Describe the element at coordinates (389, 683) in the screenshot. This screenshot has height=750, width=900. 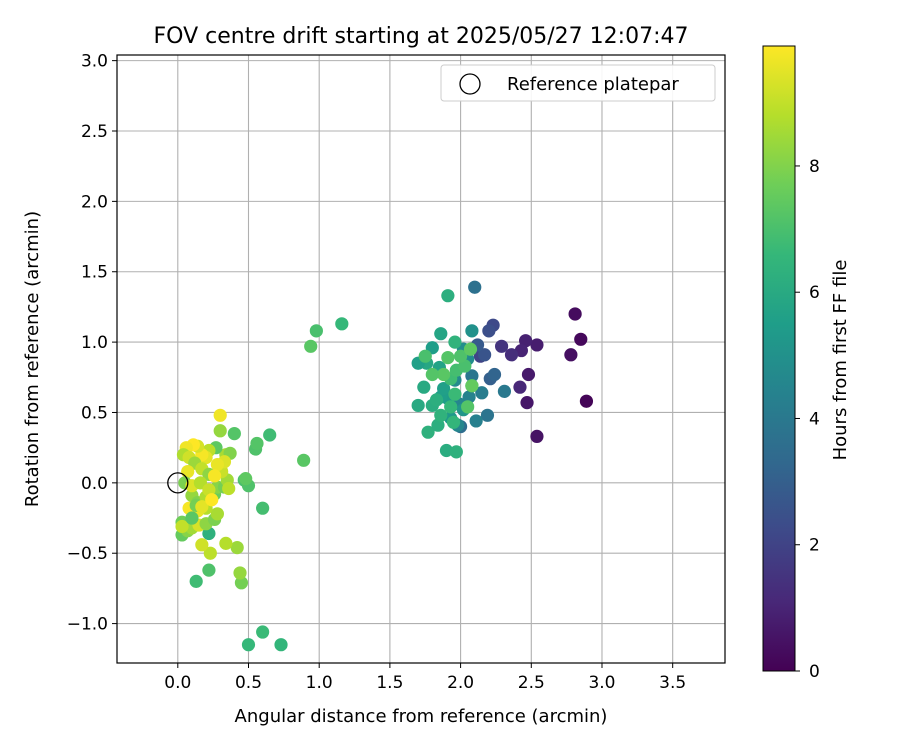
I see `x-tick-label: 1.5` at that location.